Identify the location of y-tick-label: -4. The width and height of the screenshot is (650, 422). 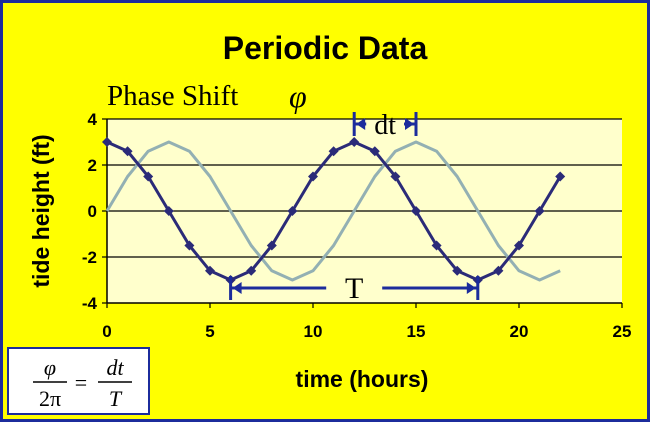
(90, 303).